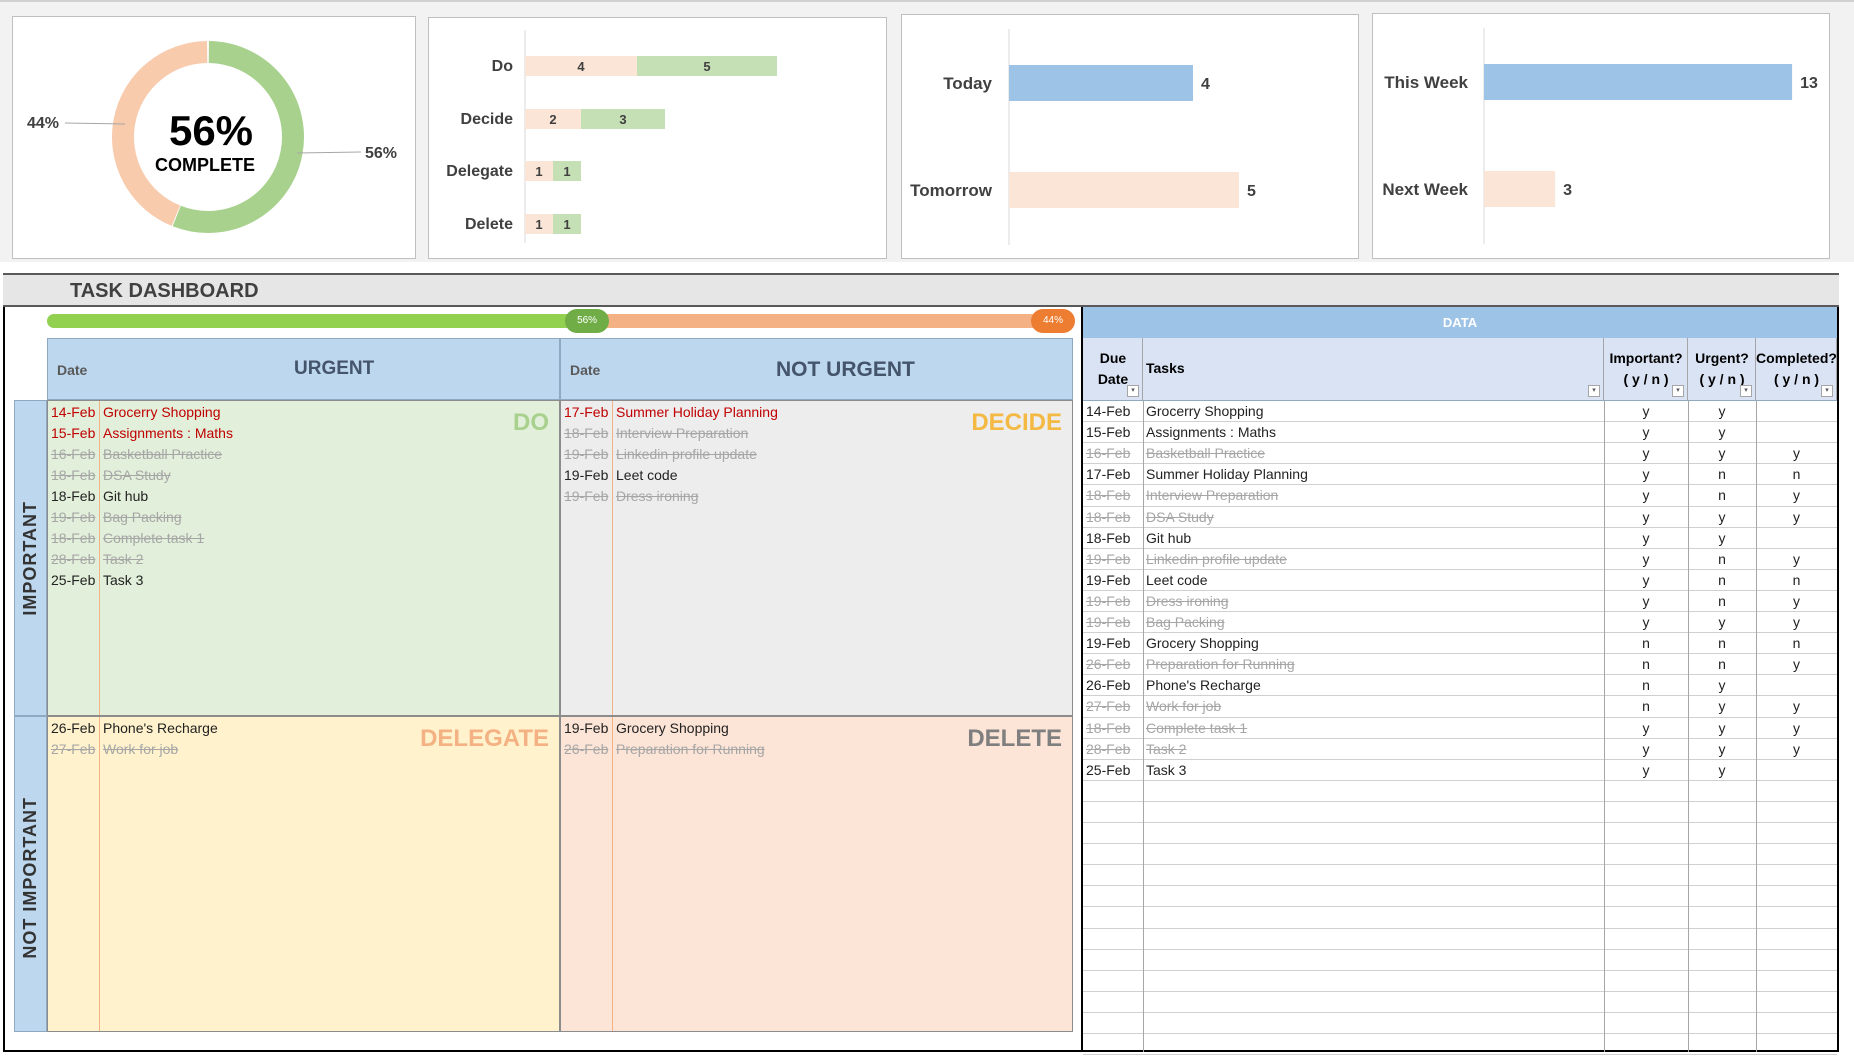 This screenshot has height=1063, width=1854. What do you see at coordinates (1796, 369) in the screenshot?
I see `completed-header: Completed?( y / n ) ▾` at bounding box center [1796, 369].